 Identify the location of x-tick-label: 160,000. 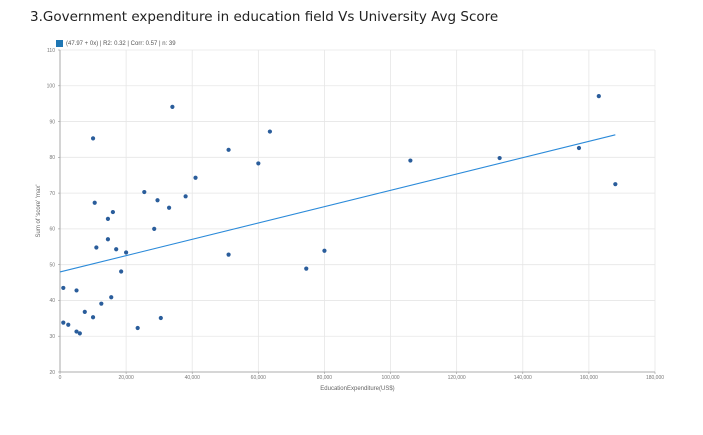
(589, 378).